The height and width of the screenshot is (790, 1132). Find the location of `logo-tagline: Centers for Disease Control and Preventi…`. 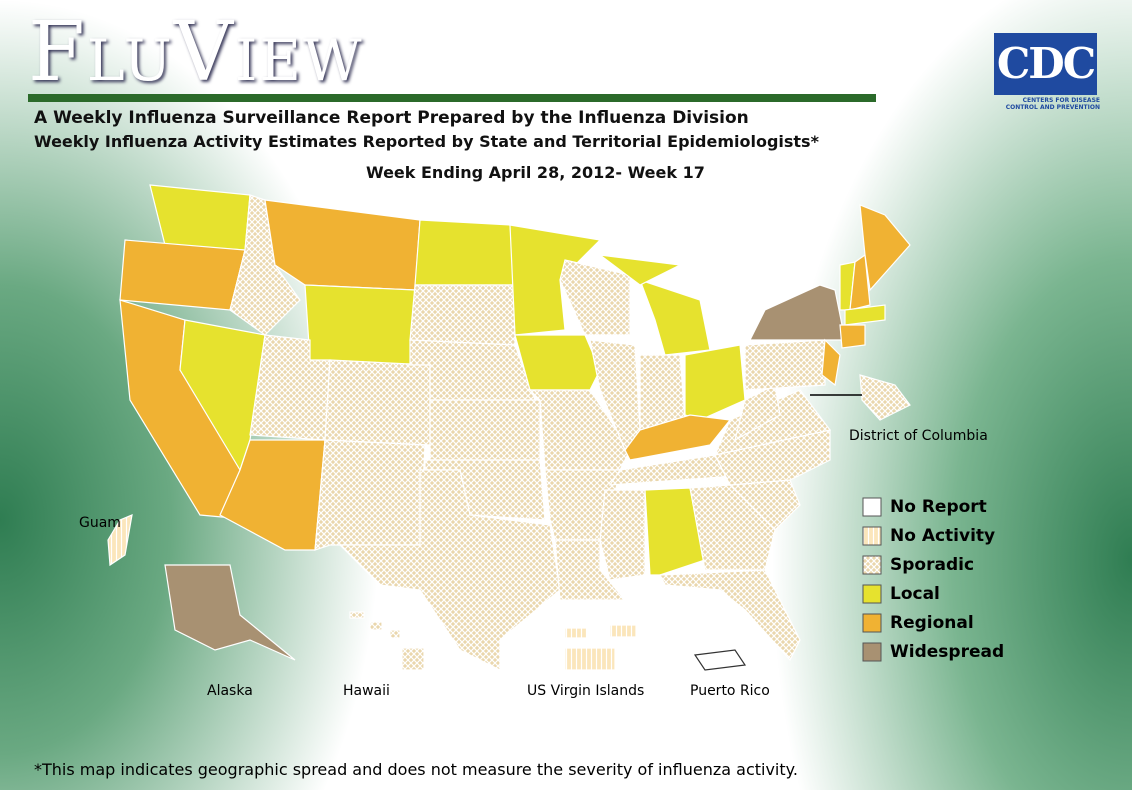

logo-tagline: Centers for Disease Control and Preventi… is located at coordinates (1052, 104).